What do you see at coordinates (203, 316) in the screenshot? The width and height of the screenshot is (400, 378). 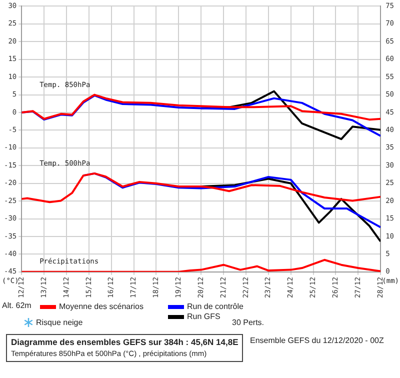 I see `legend-label: Run GFS` at bounding box center [203, 316].